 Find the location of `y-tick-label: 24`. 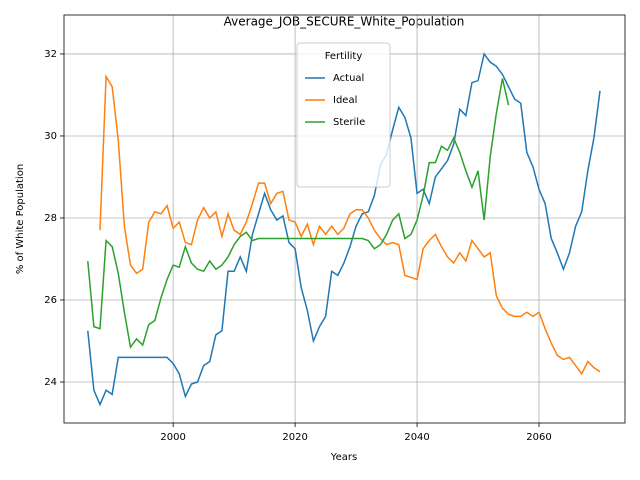

y-tick-label: 24 is located at coordinates (50, 382).